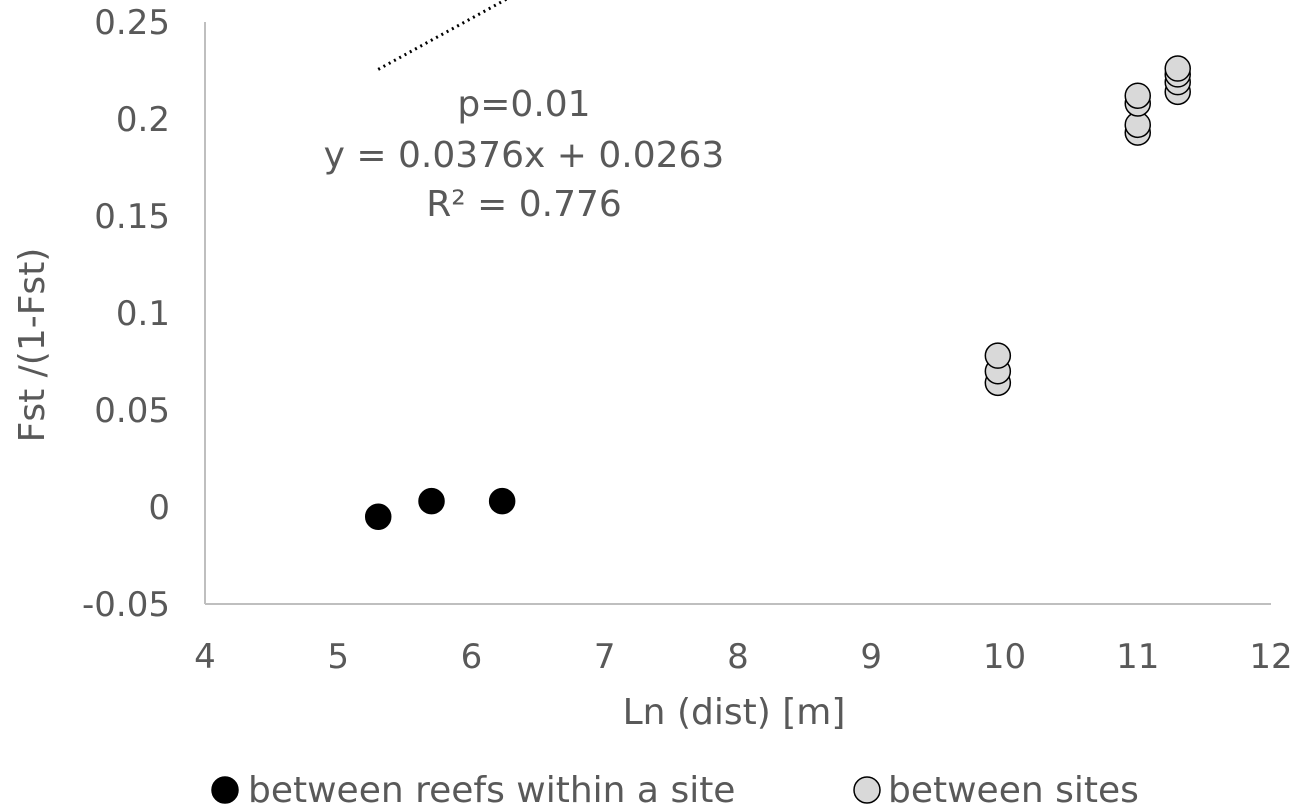  I want to click on x-tick-label: 6, so click(472, 657).